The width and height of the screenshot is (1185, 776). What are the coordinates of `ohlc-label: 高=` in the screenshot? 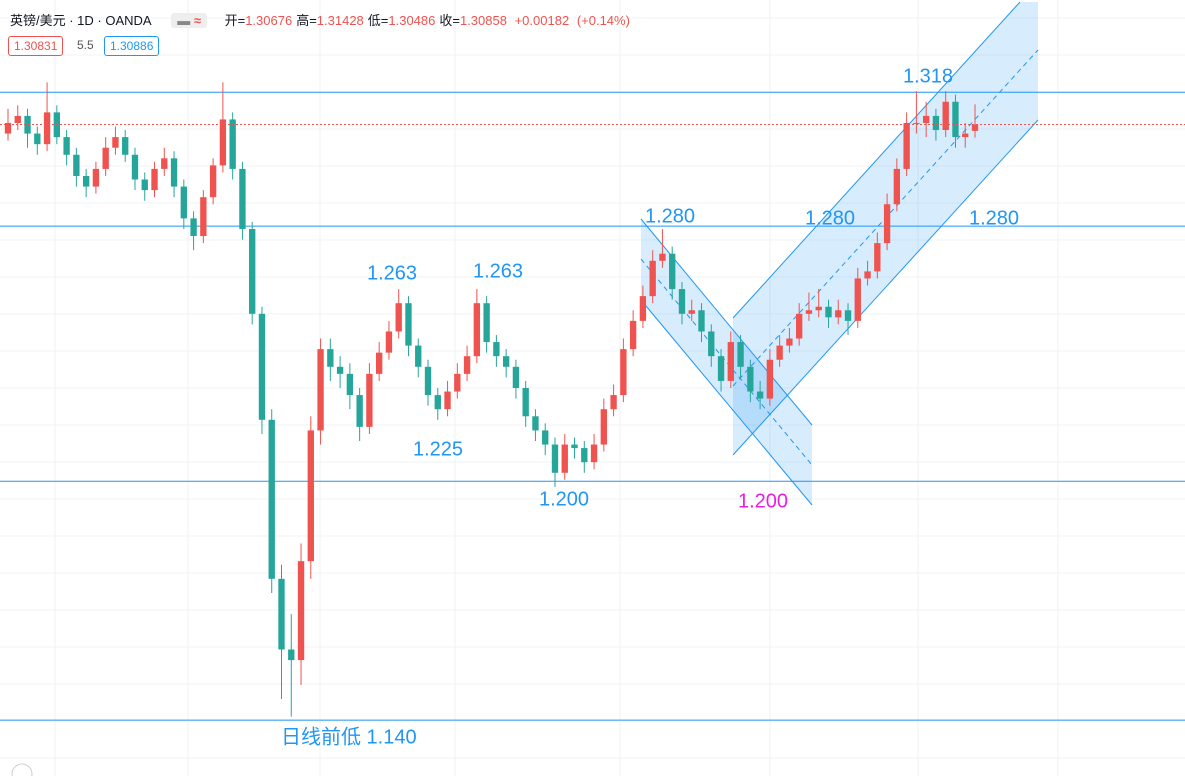 It's located at (306, 20).